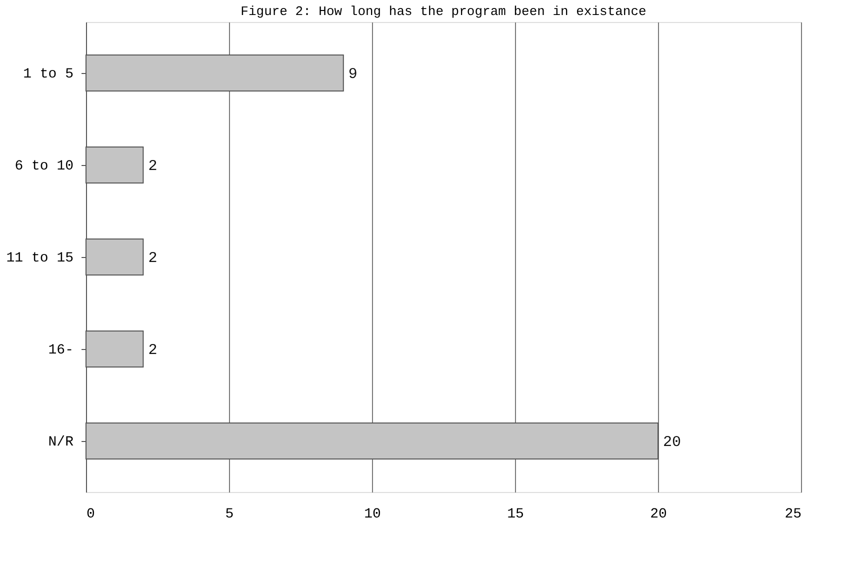 Image resolution: width=847 pixels, height=566 pixels. Describe the element at coordinates (44, 166) in the screenshot. I see `y-tick-label: 6 to 10` at that location.